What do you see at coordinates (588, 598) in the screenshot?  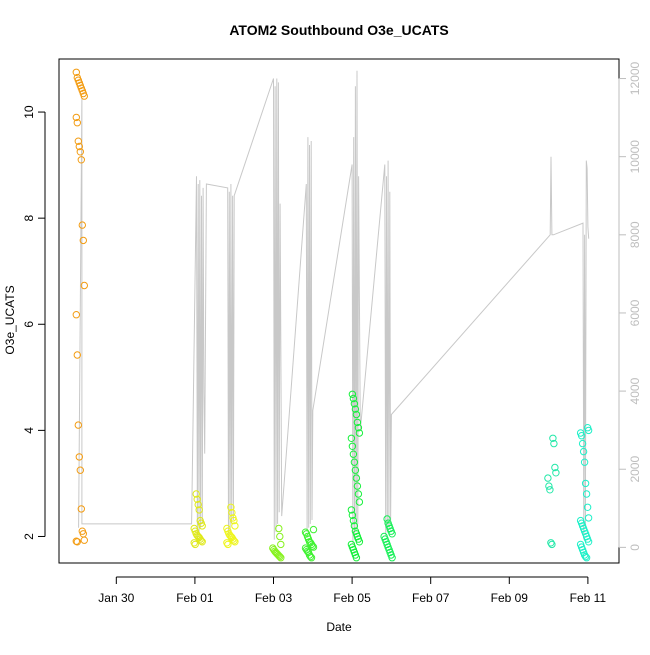 I see `x-tick-label: Feb 11` at bounding box center [588, 598].